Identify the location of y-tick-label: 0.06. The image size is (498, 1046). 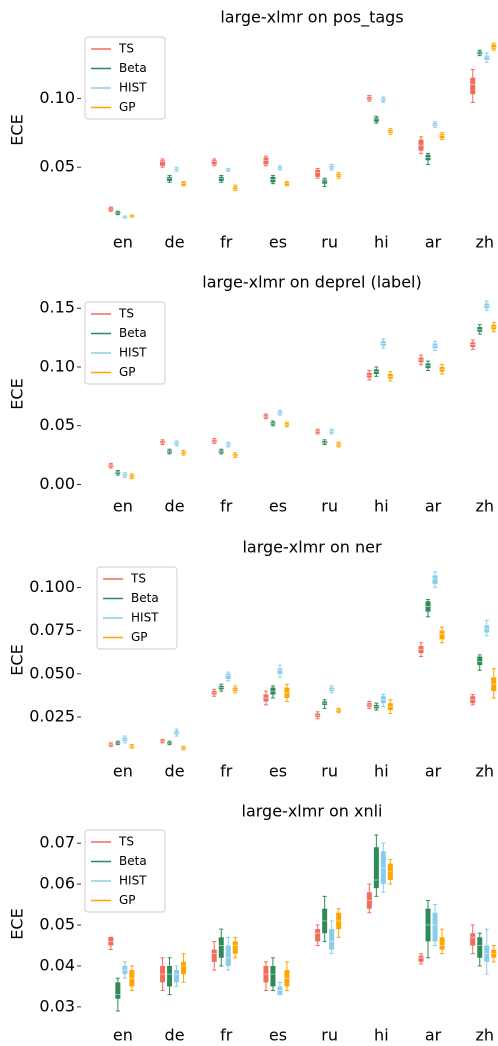
(57, 883).